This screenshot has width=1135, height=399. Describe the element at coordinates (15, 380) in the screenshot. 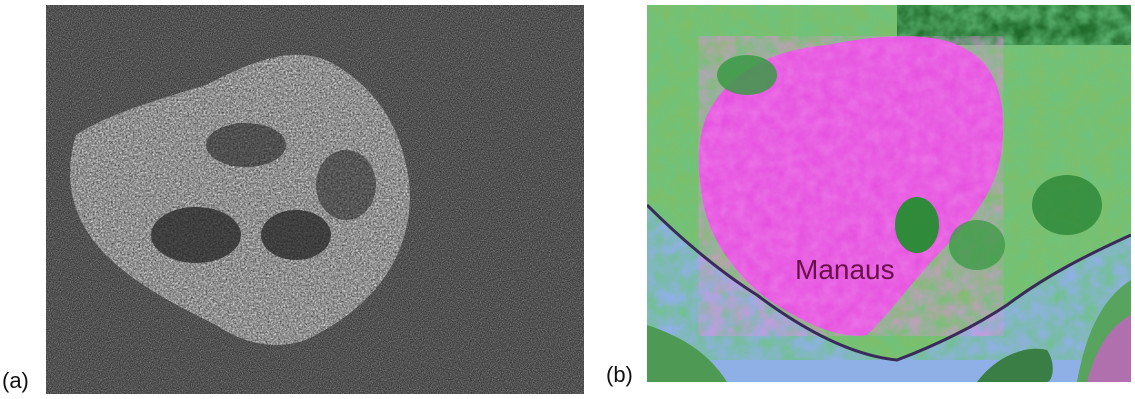

I see `panel-a-label: (a)` at that location.